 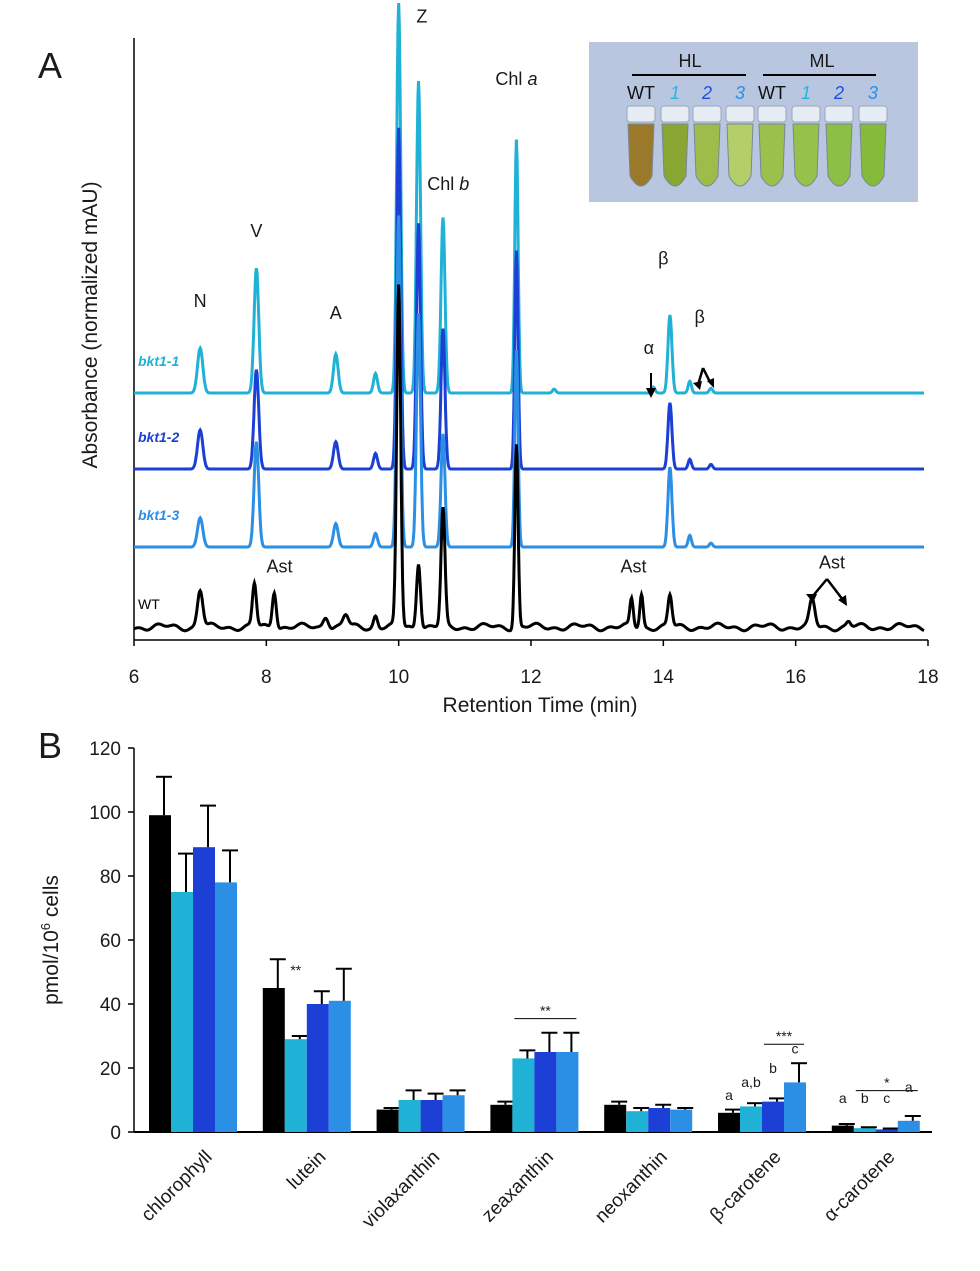 I want to click on category-label: lutein, so click(x=306, y=1170).